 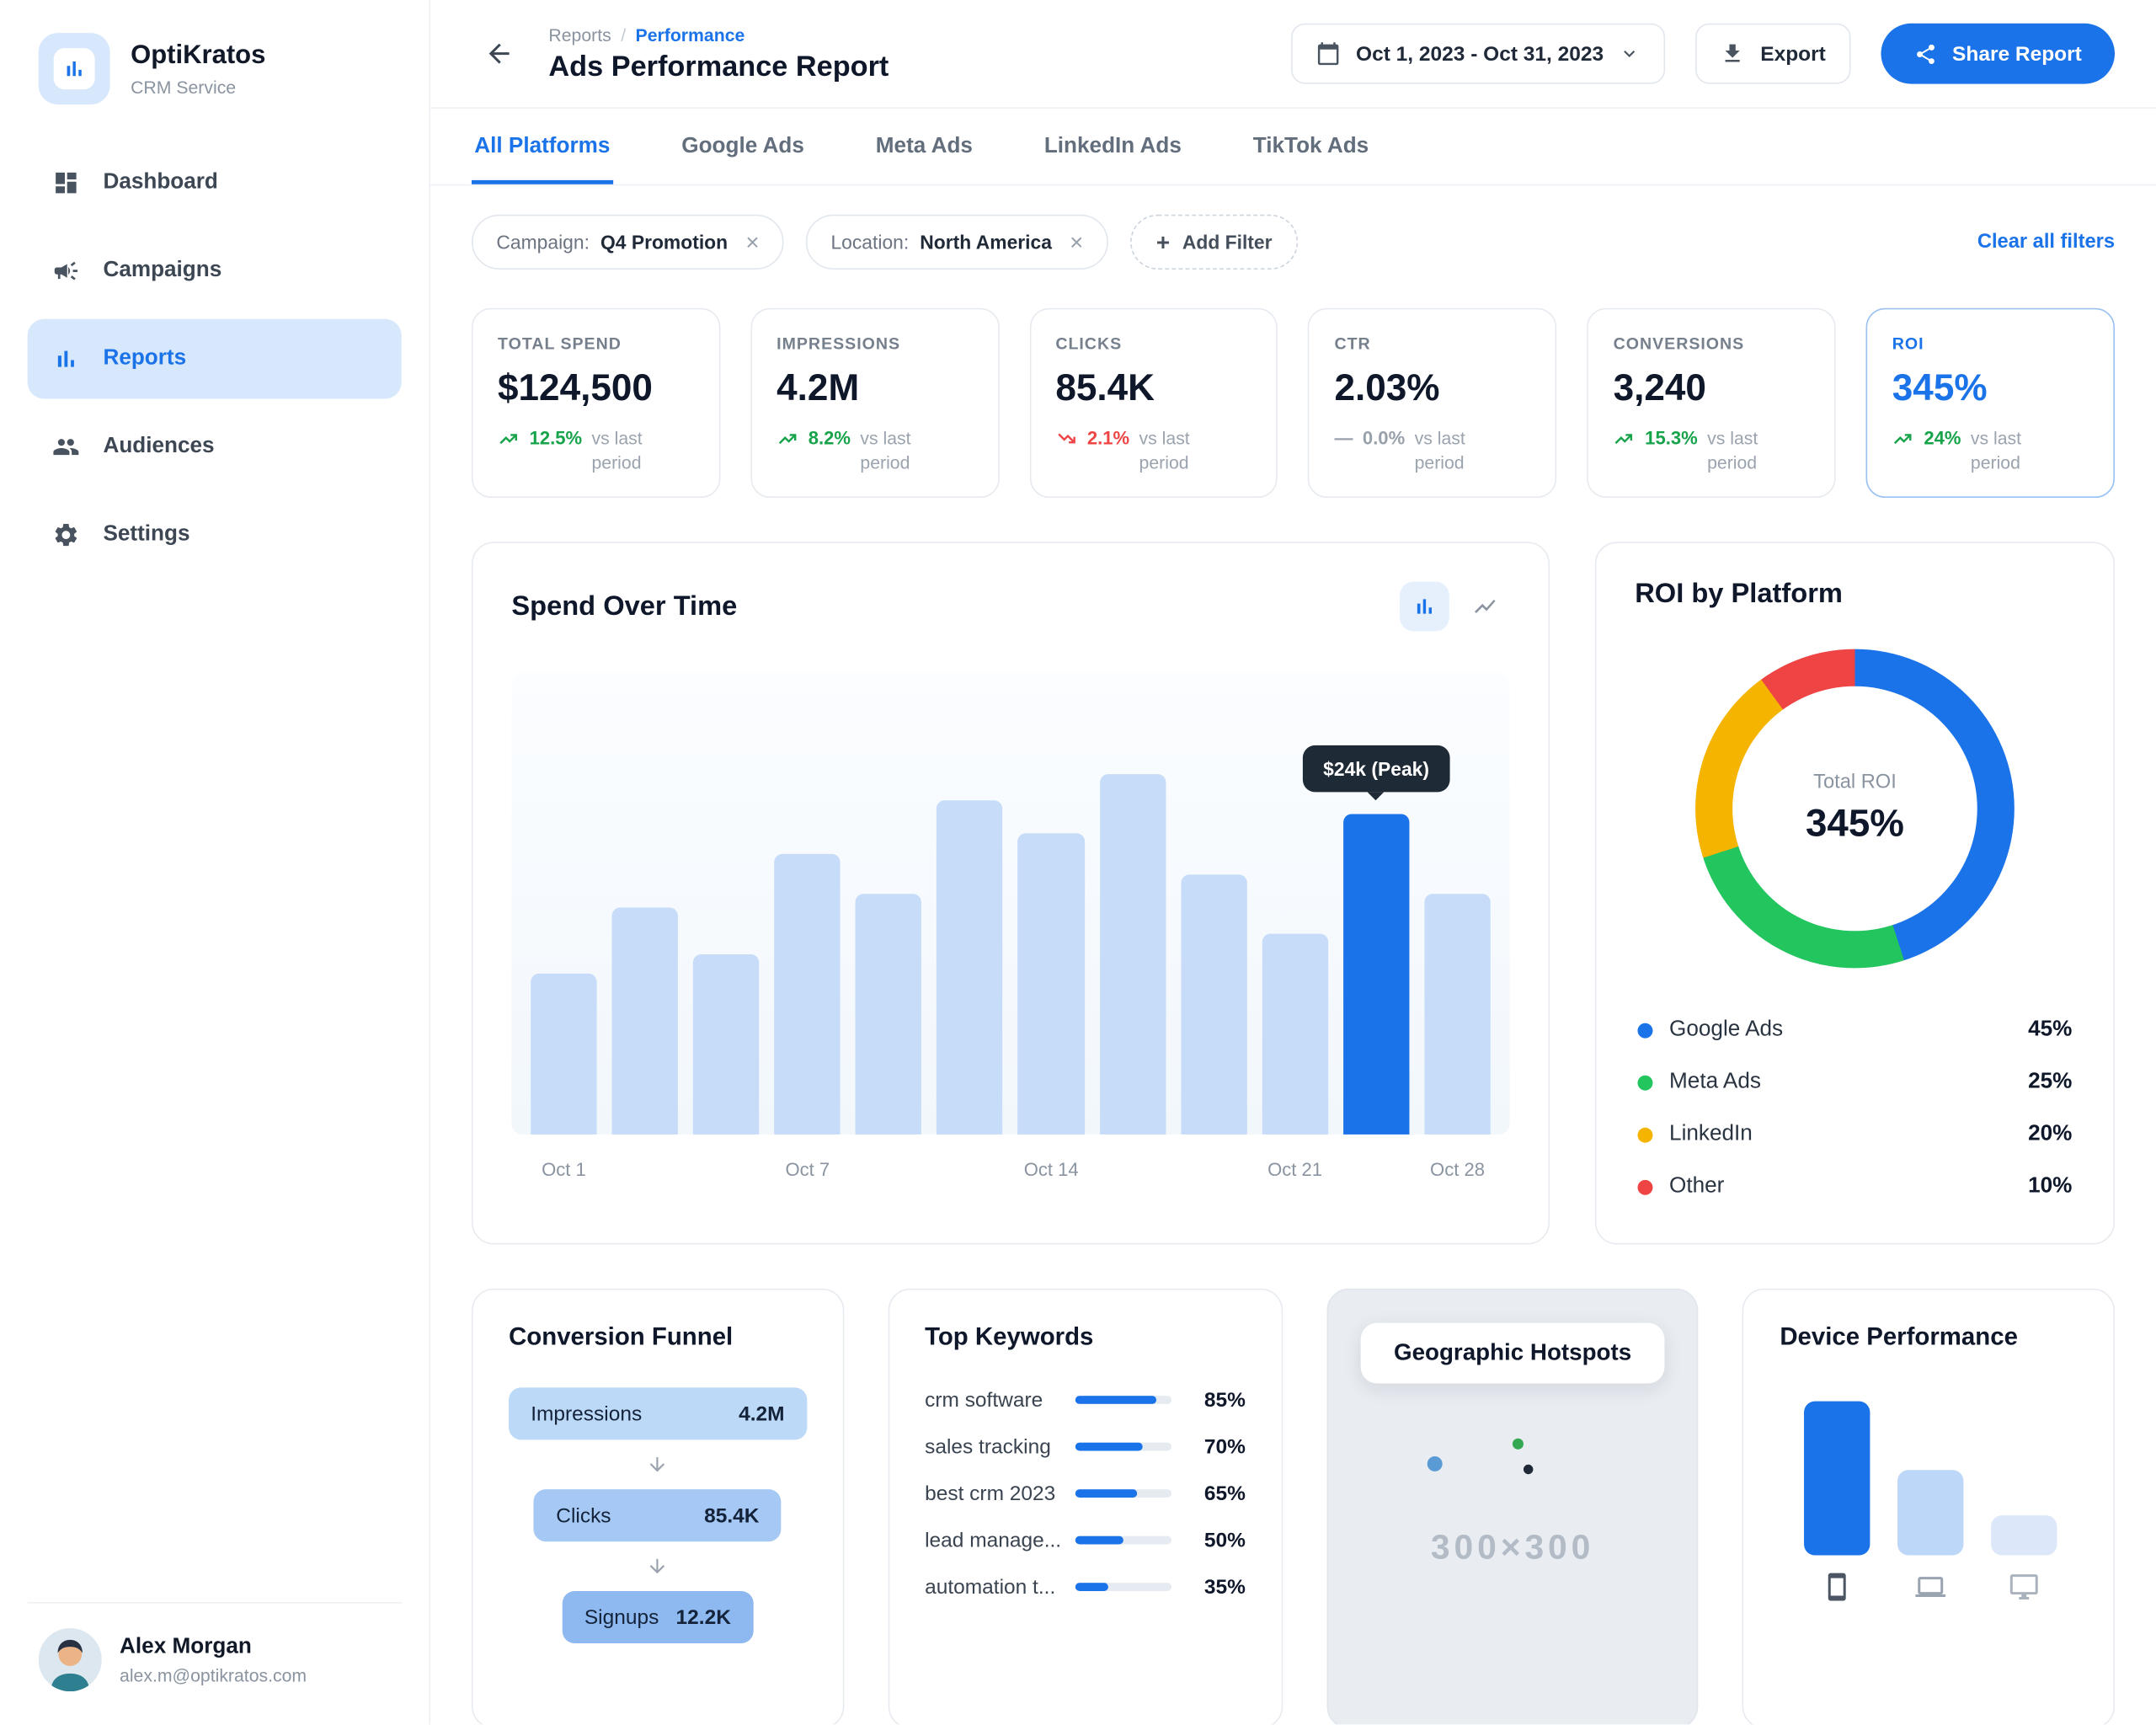 I want to click on breadcrumb-current: Performance, so click(x=690, y=34).